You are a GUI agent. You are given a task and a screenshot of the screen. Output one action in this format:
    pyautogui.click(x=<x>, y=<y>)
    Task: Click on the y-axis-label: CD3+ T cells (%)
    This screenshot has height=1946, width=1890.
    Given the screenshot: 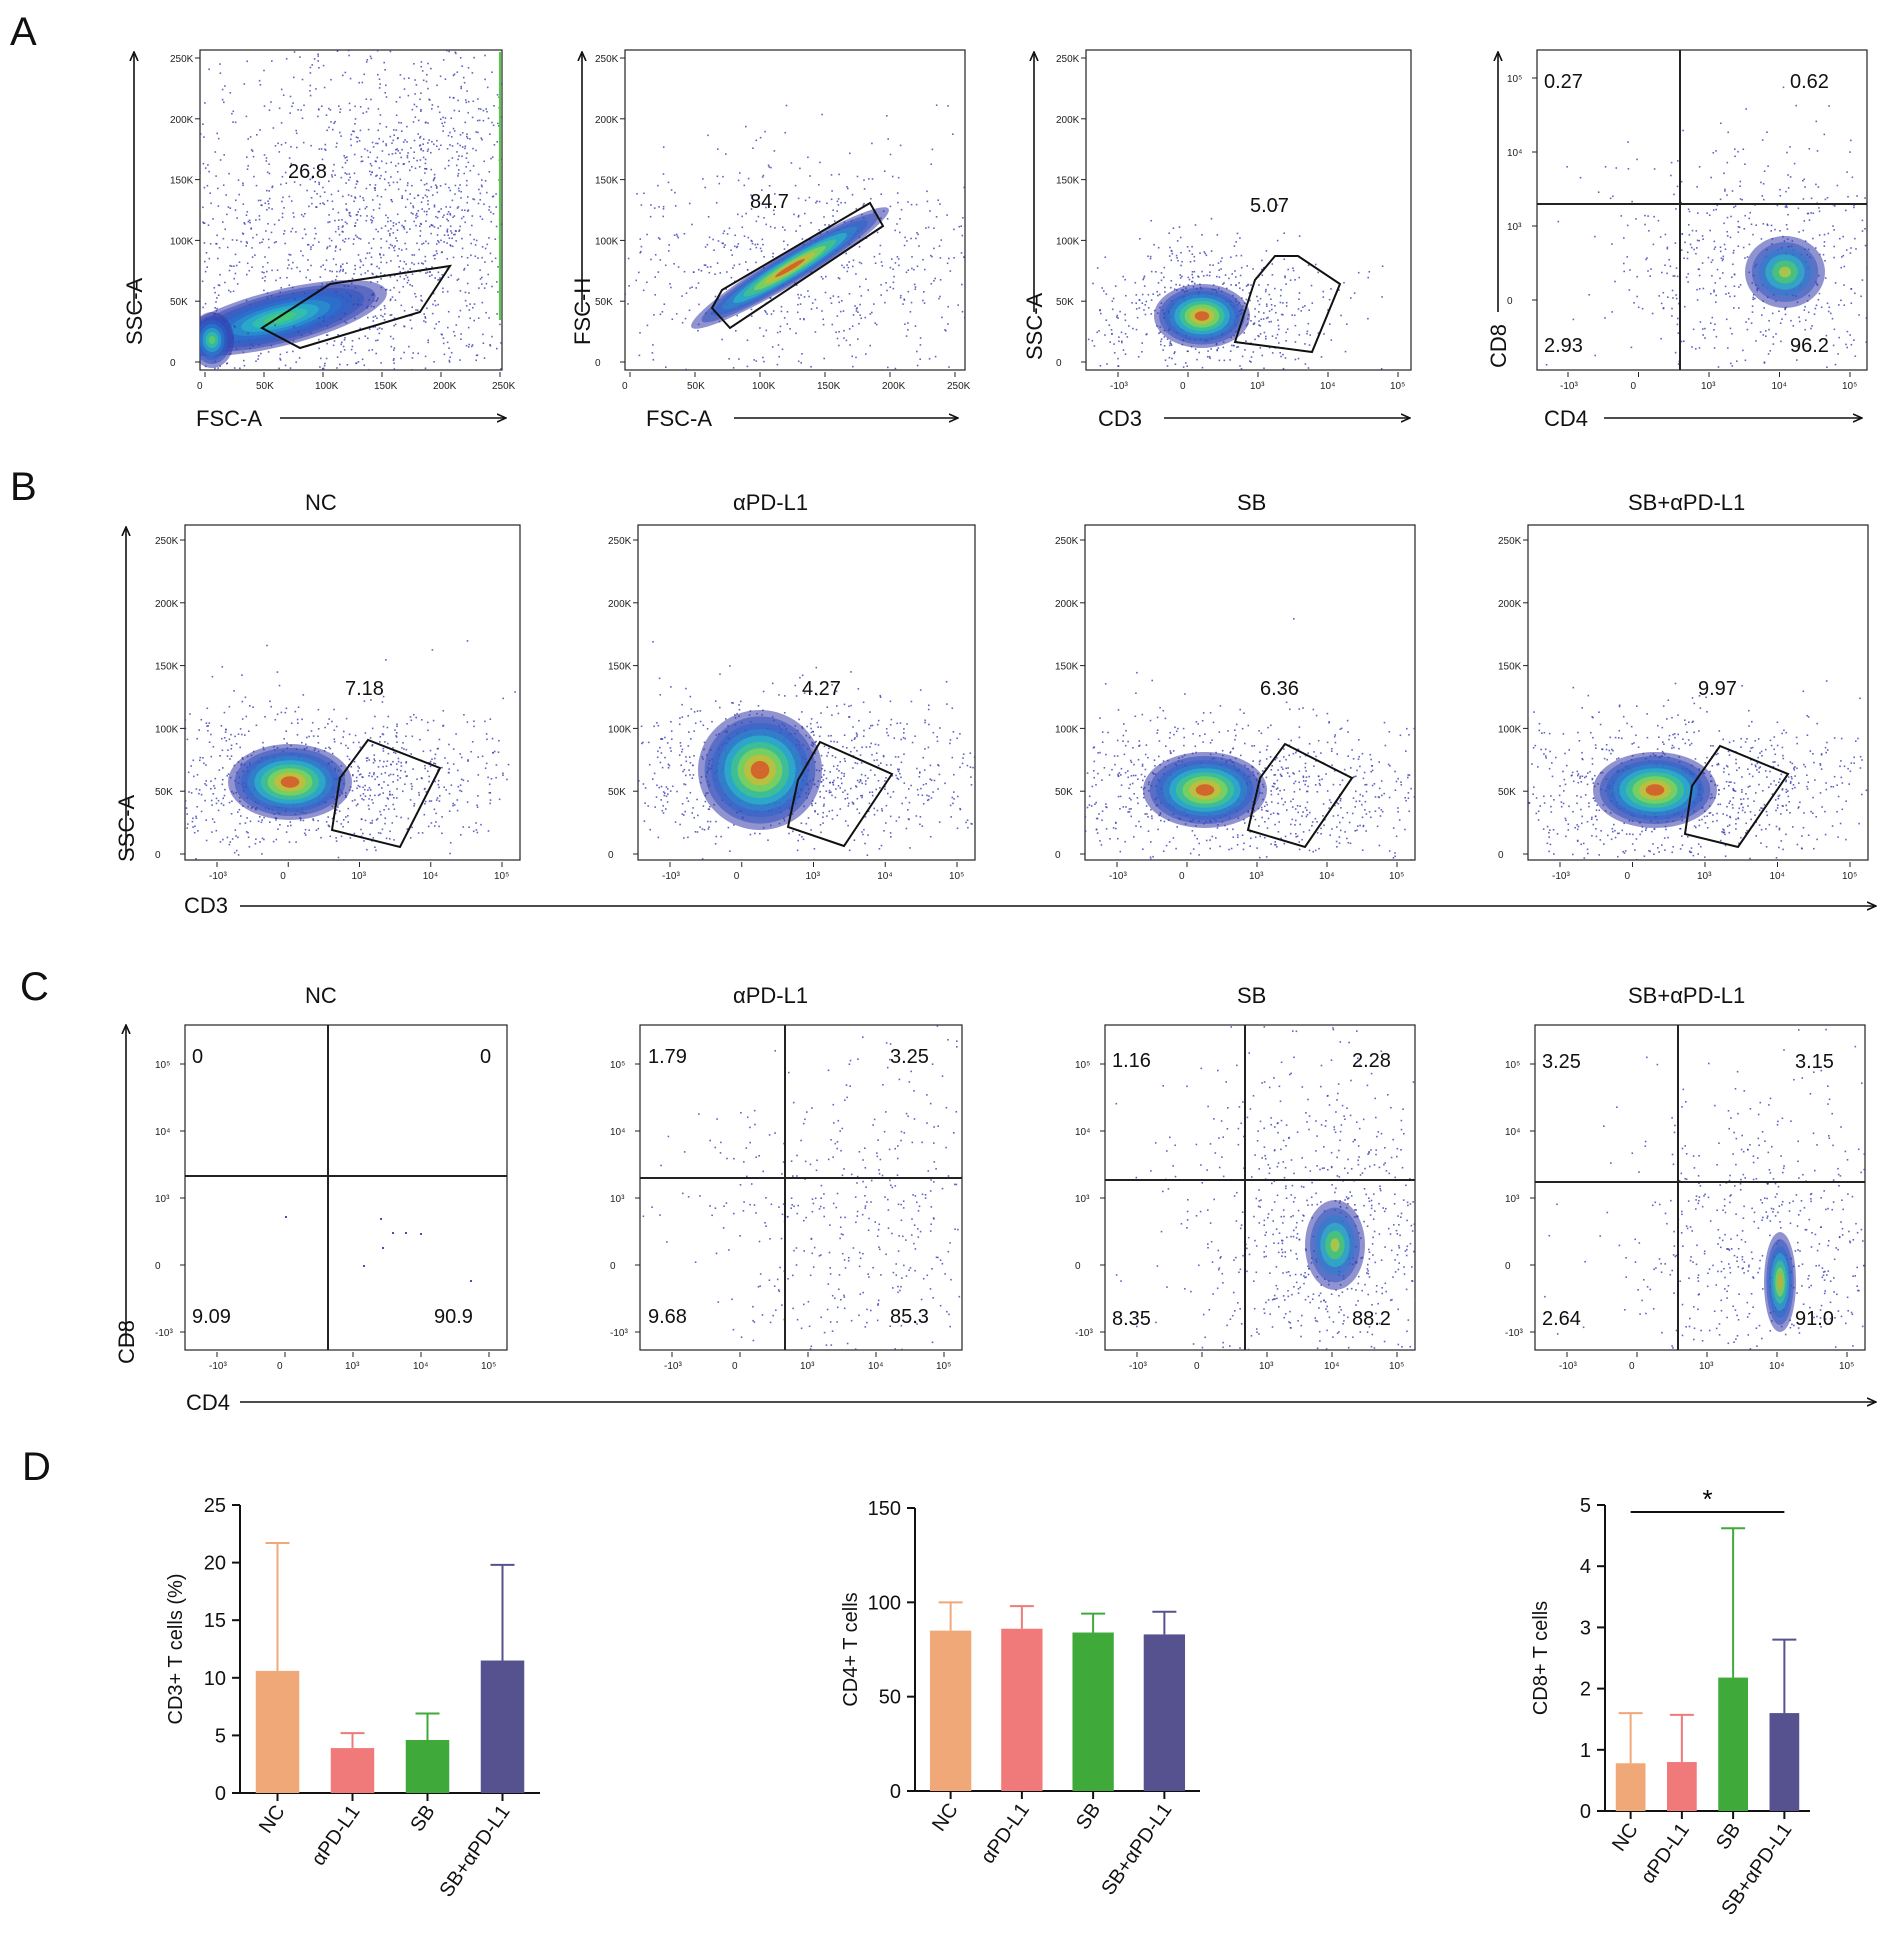 What is the action you would take?
    pyautogui.click(x=176, y=1649)
    